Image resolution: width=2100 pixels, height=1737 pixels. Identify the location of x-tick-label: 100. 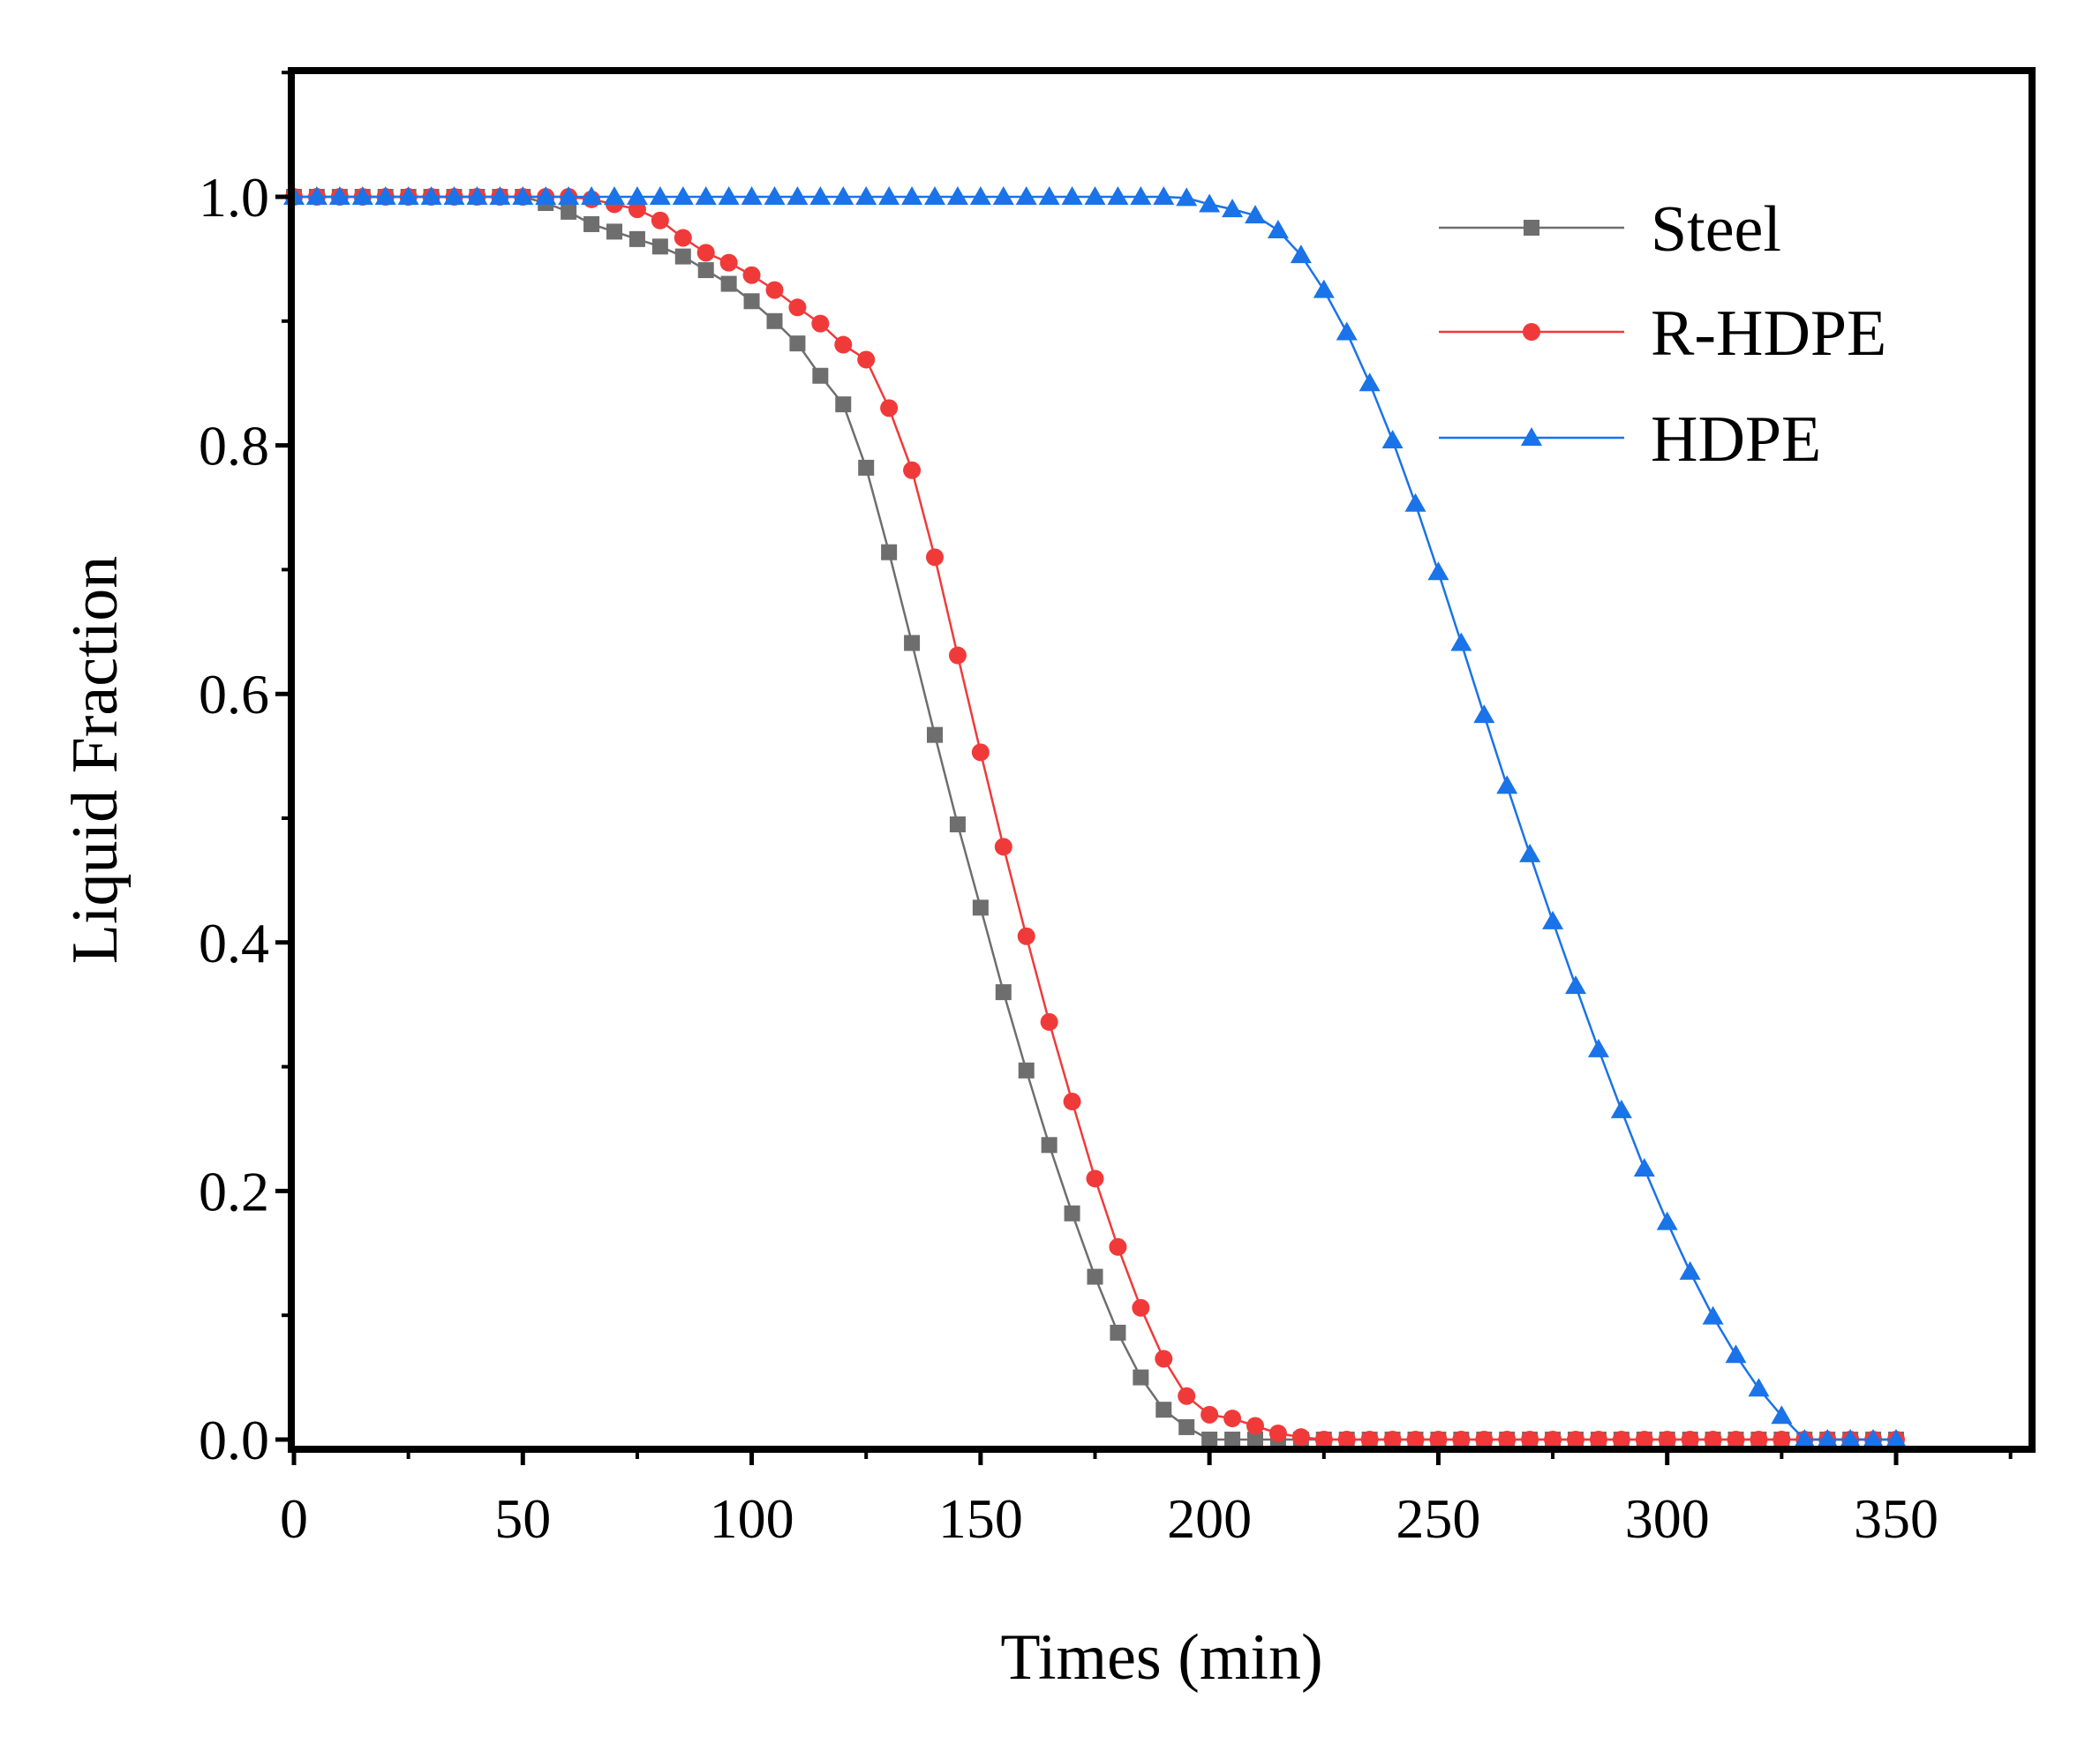
(752, 1518).